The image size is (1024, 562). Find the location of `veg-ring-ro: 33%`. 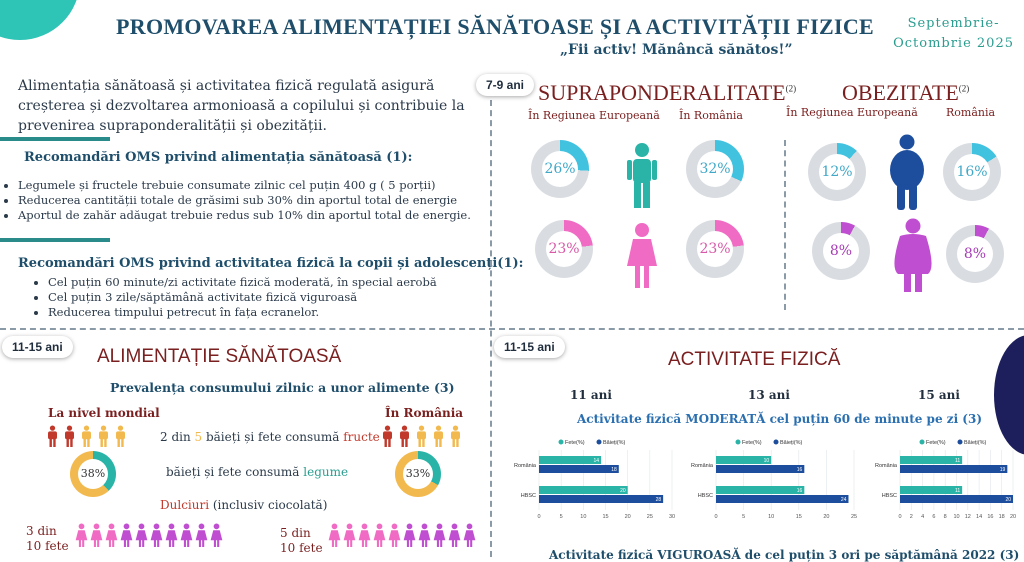

veg-ring-ro: 33% is located at coordinates (418, 474).